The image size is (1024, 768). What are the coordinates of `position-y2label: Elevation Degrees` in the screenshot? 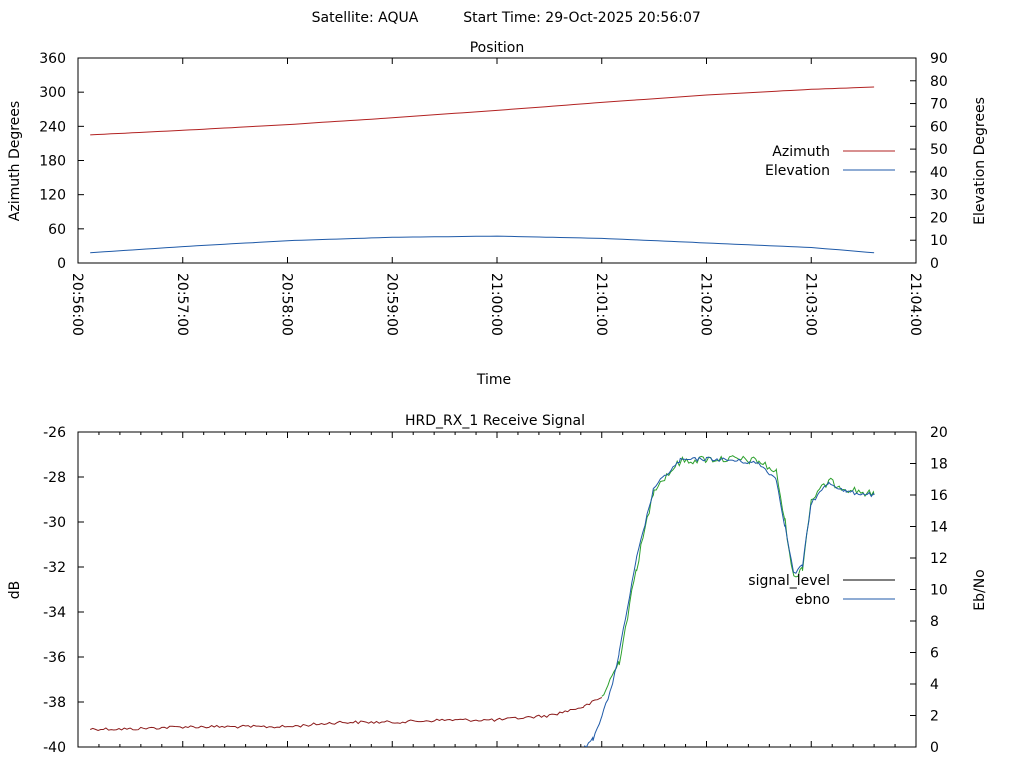 It's located at (980, 161).